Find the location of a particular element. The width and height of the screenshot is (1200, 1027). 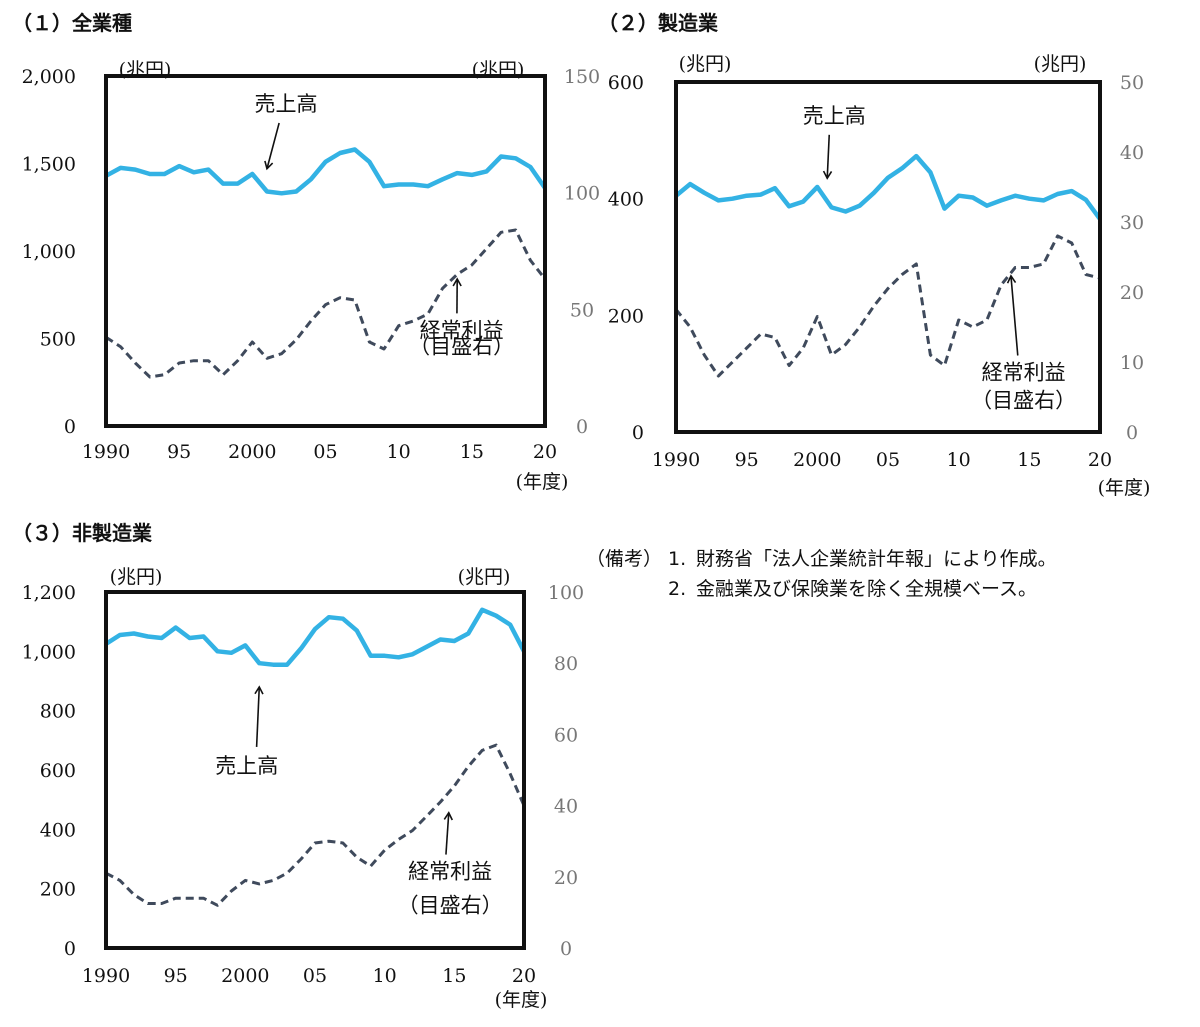

note-indent is located at coordinates (627, 589).